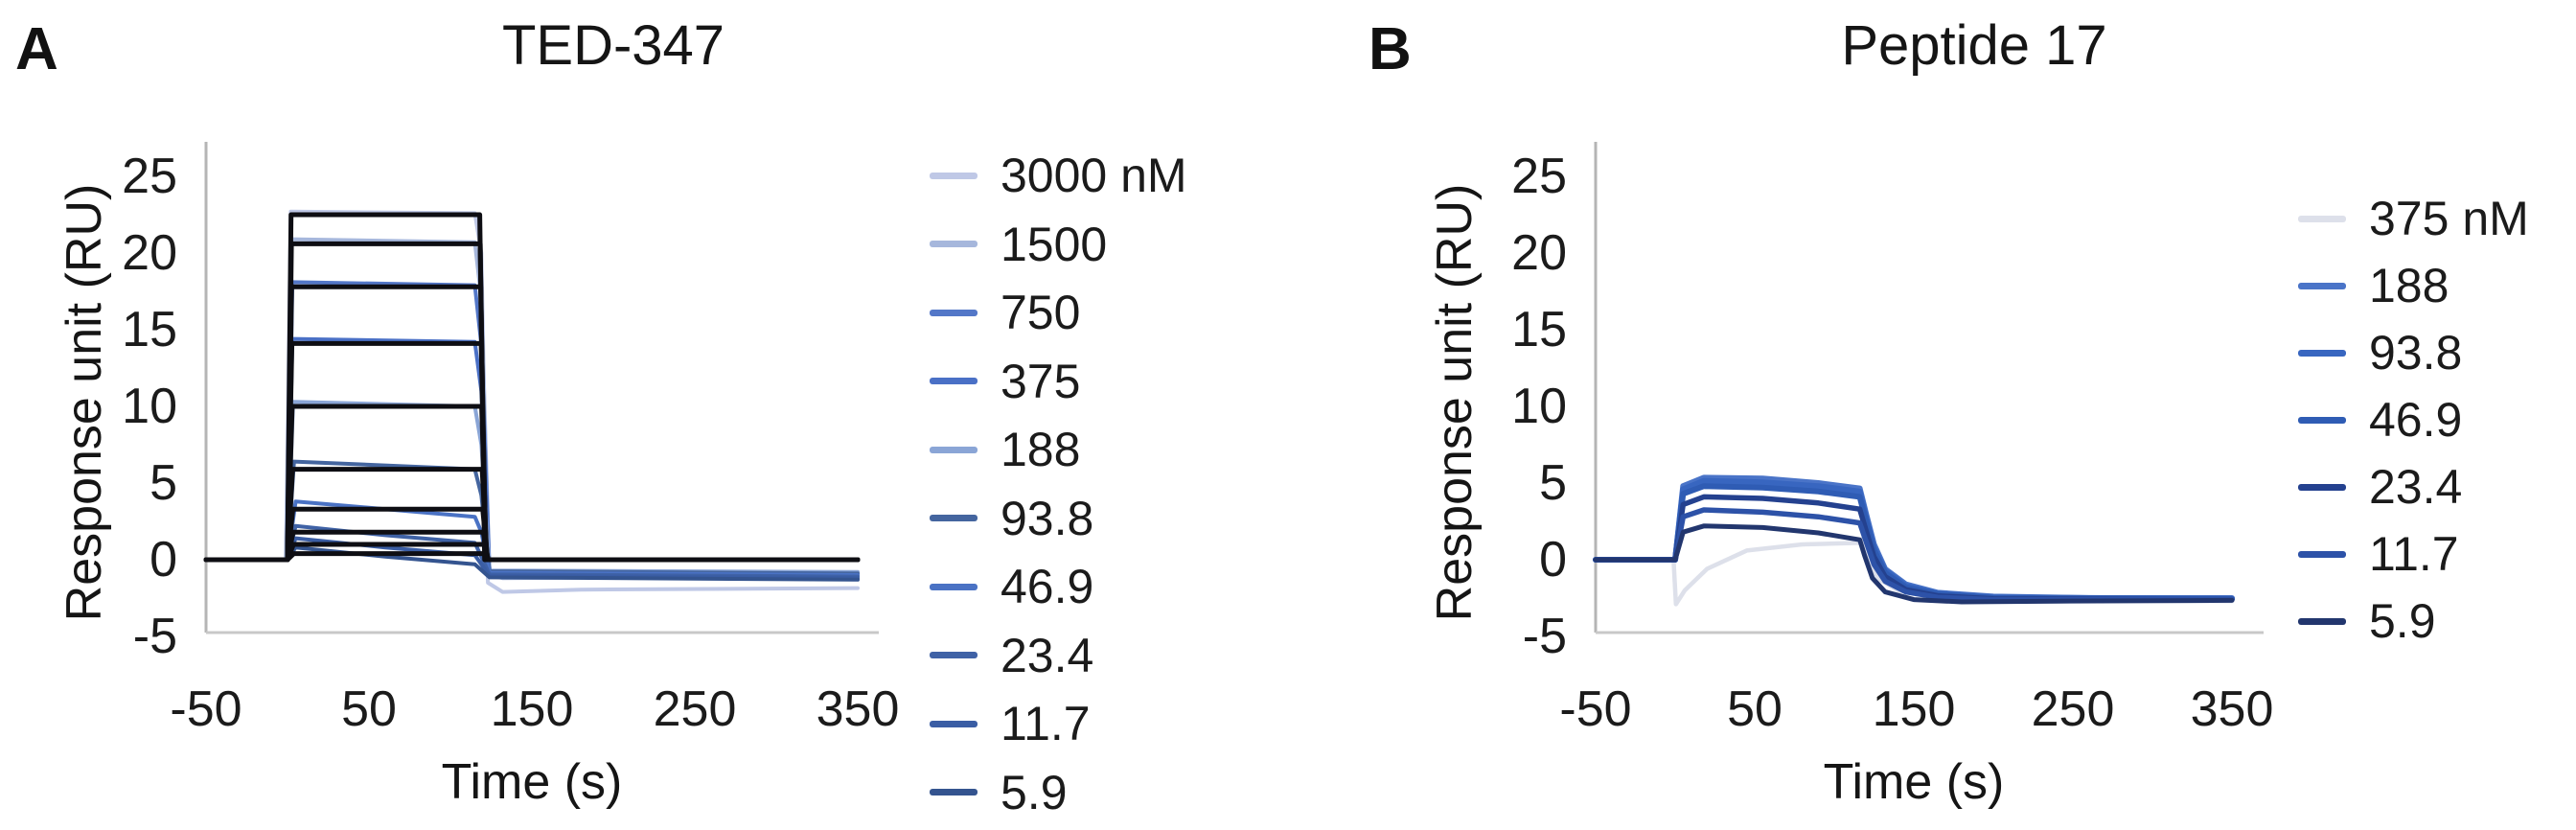  What do you see at coordinates (36, 49) in the screenshot?
I see `panel-a-letter: A` at bounding box center [36, 49].